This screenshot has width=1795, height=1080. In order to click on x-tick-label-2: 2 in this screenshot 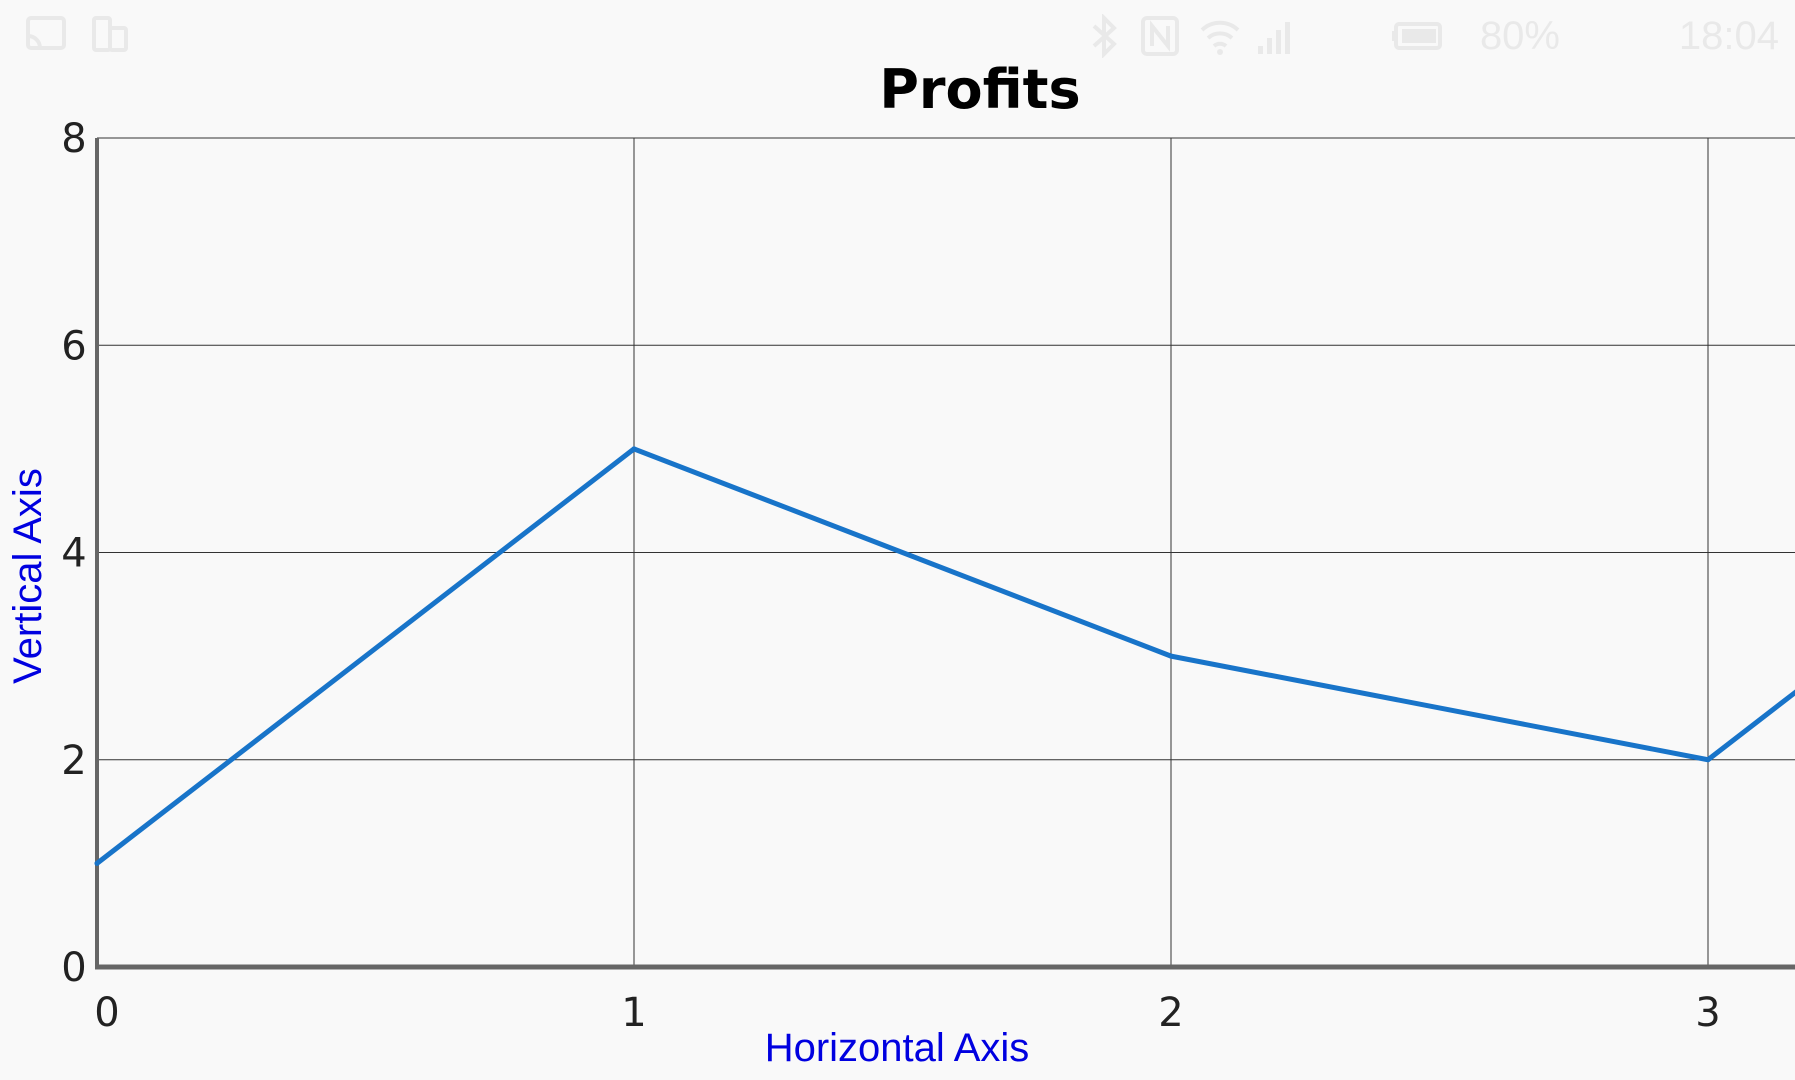, I will do `click(1170, 1013)`.